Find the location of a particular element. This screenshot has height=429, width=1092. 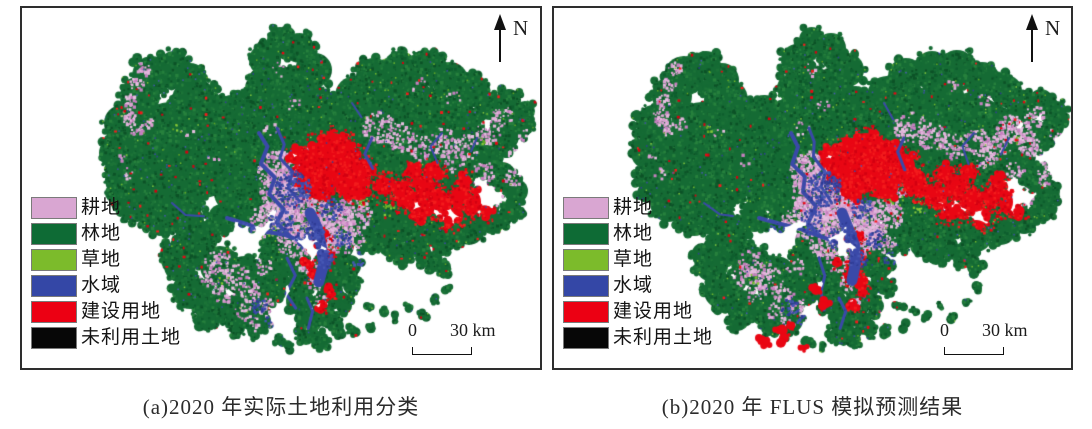

scale-bar-b: 0 30 km is located at coordinates (992, 342).